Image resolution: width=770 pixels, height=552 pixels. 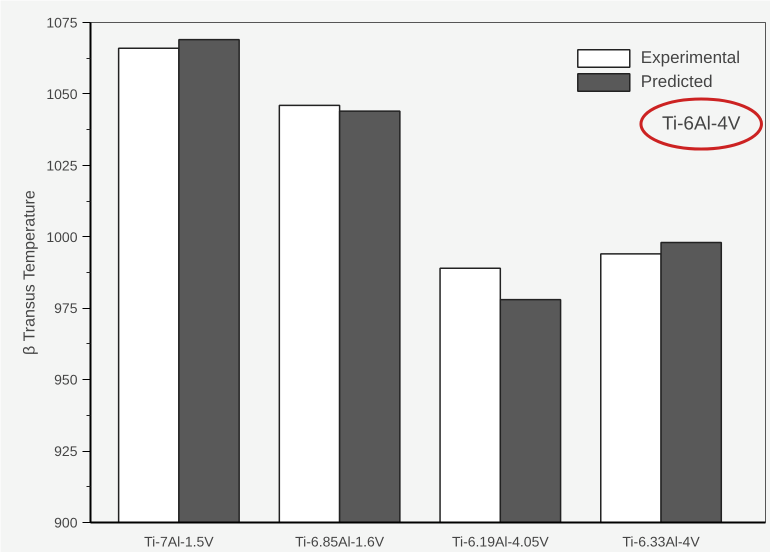 What do you see at coordinates (690, 58) in the screenshot?
I see `legend-label: Experimental` at bounding box center [690, 58].